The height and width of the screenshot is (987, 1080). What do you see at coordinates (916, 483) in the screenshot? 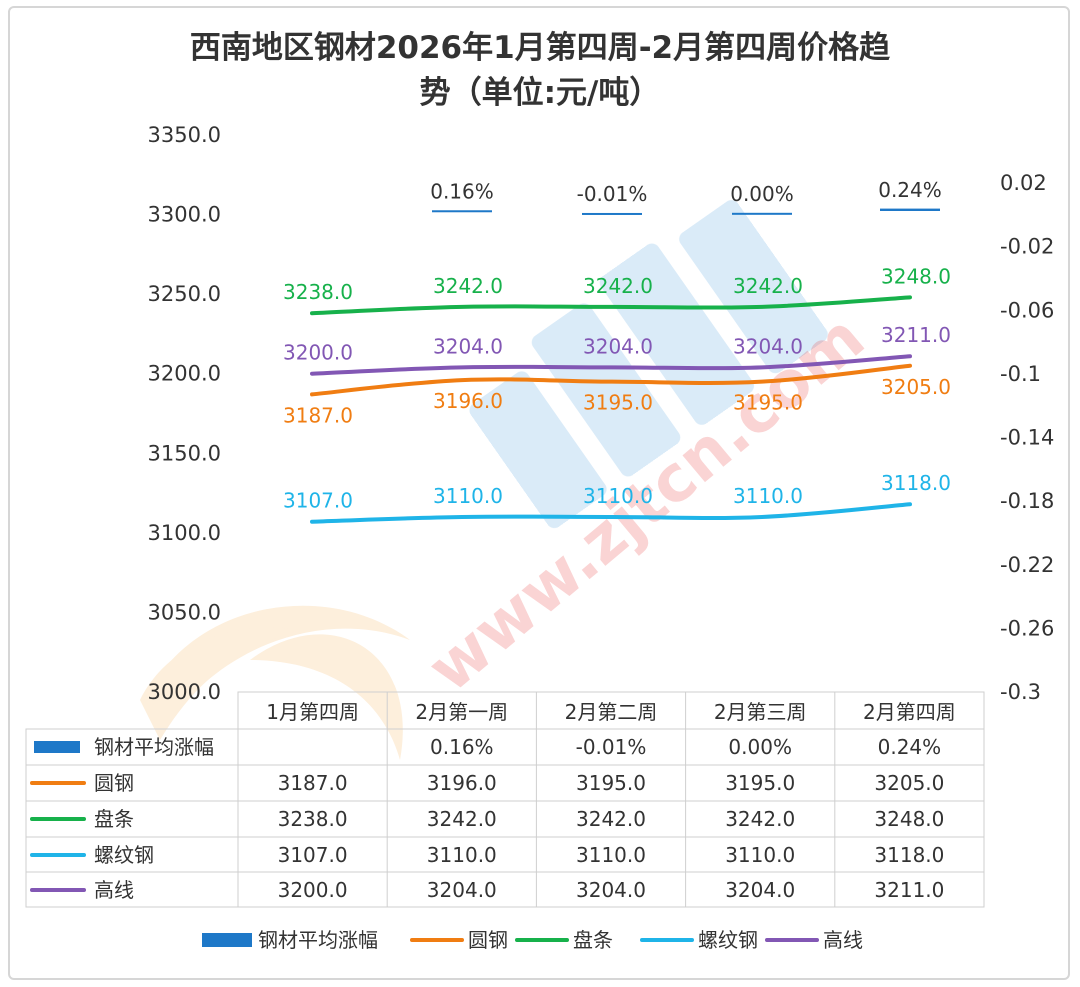
I see `data-label: 3118.0` at bounding box center [916, 483].